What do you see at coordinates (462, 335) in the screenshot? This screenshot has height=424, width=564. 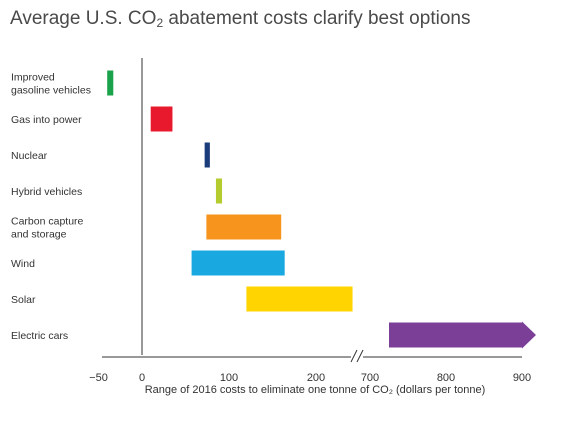 I see `electric-cars-bar` at bounding box center [462, 335].